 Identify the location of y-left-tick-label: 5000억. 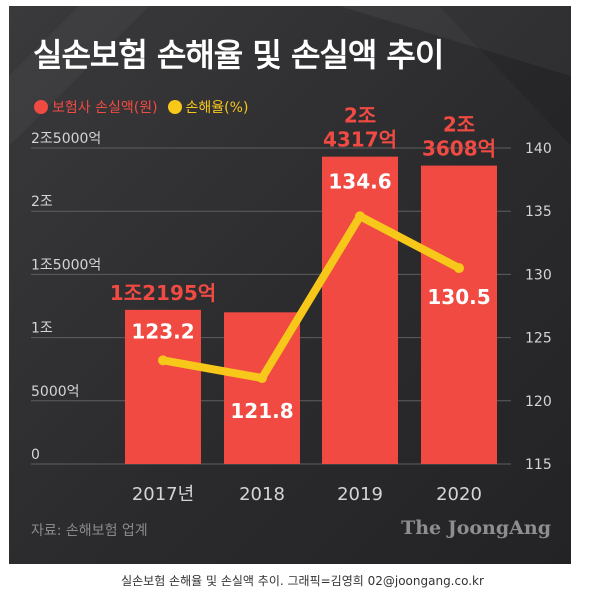
(55, 392).